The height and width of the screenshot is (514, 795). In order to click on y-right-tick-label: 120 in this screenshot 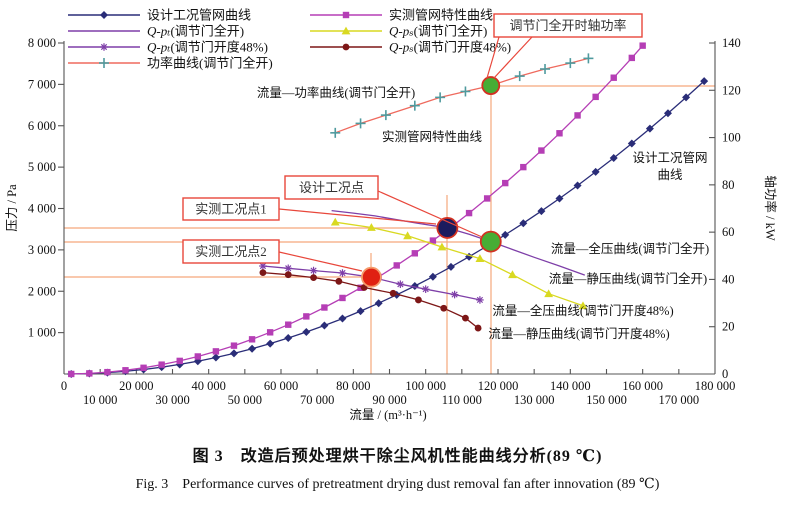, I will do `click(731, 90)`.